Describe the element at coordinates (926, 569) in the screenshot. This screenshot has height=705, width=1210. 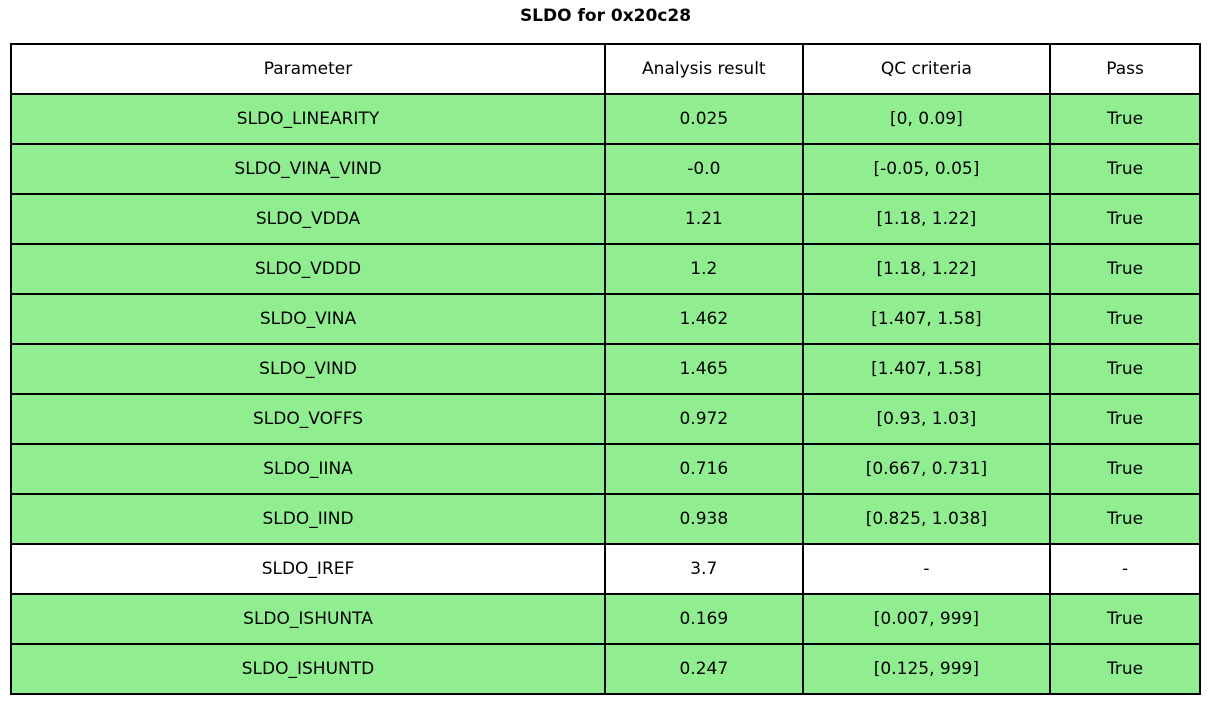
I see `qc-criteria-cell: -` at that location.